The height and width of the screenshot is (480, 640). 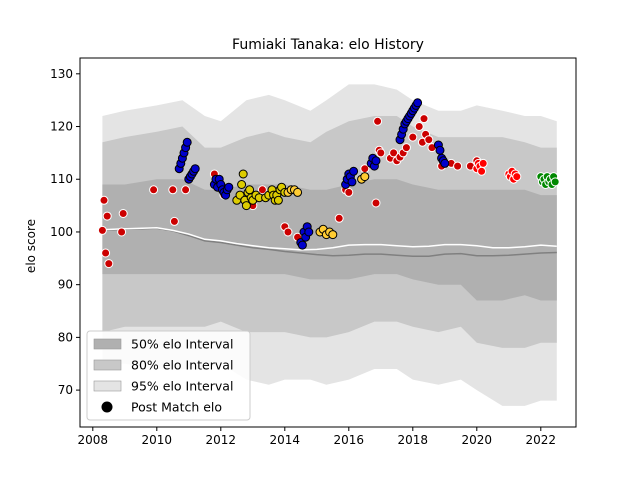 I want to click on y-tick-label: 130, so click(x=61, y=74).